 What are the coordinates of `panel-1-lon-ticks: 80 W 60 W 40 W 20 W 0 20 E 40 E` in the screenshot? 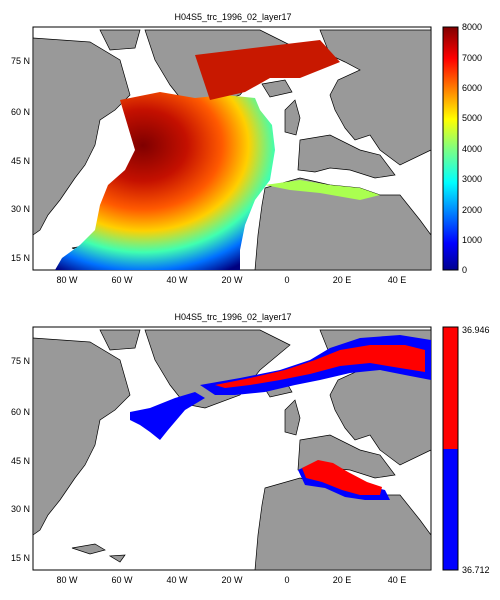 It's located at (231, 280).